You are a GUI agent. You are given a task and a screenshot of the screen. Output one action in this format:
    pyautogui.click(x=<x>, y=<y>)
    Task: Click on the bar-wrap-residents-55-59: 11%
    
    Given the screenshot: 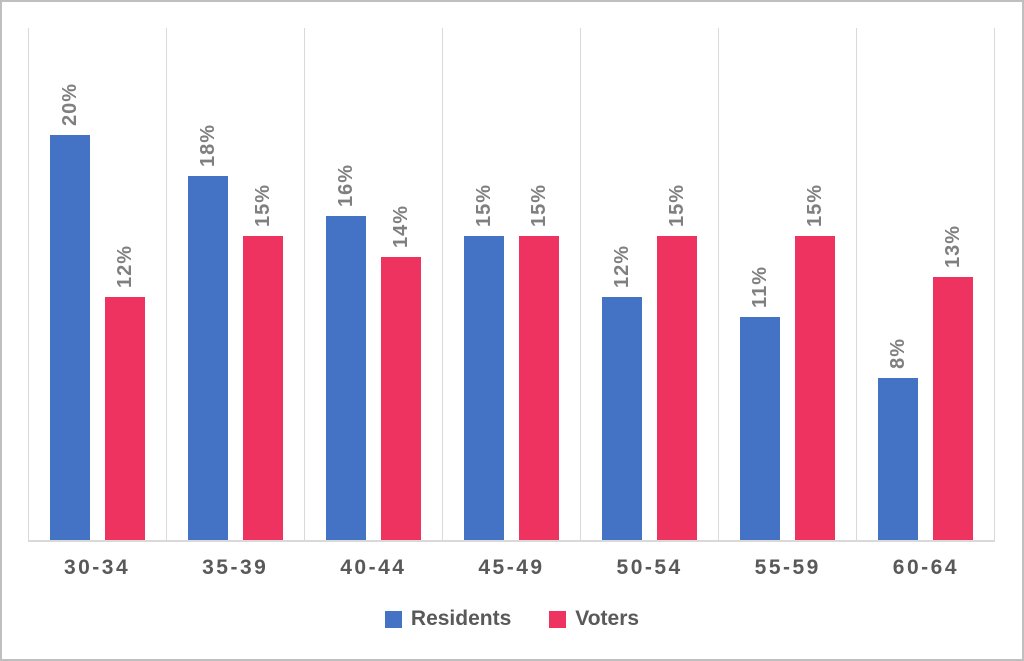 What is the action you would take?
    pyautogui.click(x=760, y=284)
    